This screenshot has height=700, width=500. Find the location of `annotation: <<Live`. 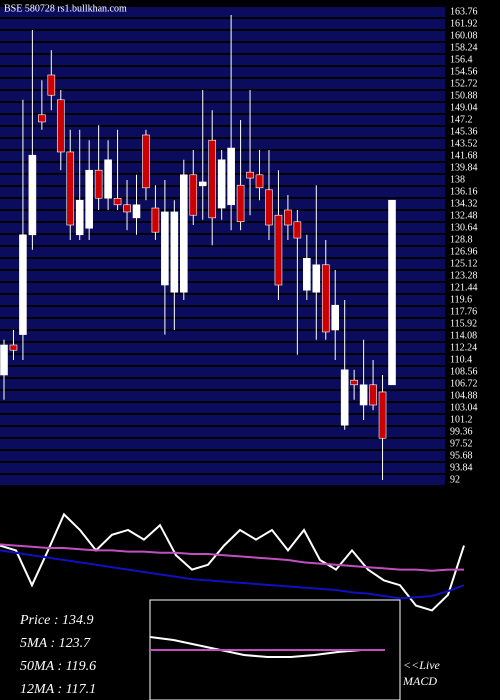

annotation: <<Live is located at coordinates (422, 665).